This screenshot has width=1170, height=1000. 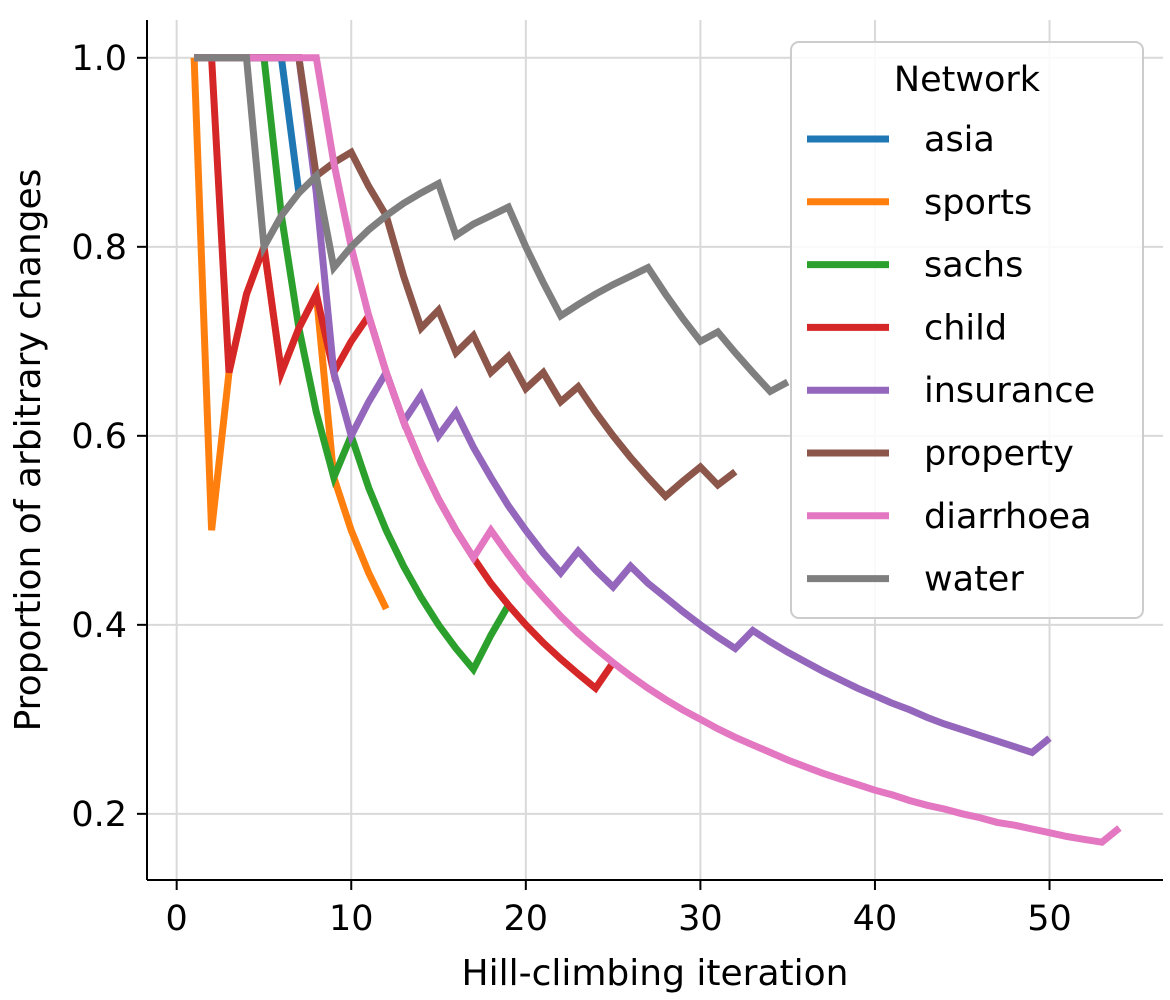 What do you see at coordinates (177, 919) in the screenshot?
I see `x-tick-label: 0` at bounding box center [177, 919].